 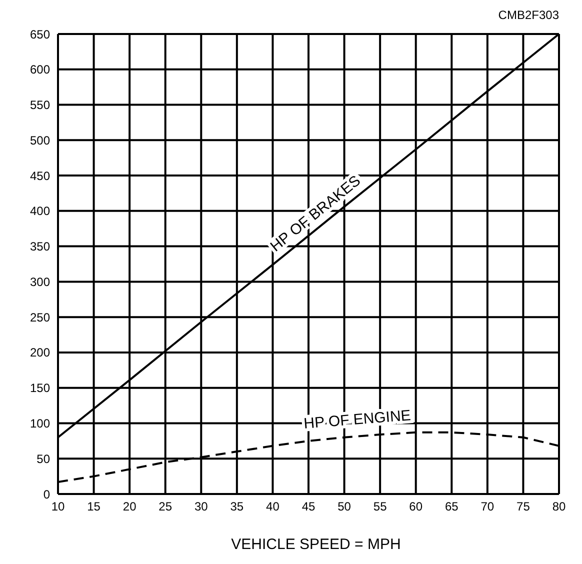 What do you see at coordinates (40, 353) in the screenshot?
I see `y-tick-label: 200` at bounding box center [40, 353].